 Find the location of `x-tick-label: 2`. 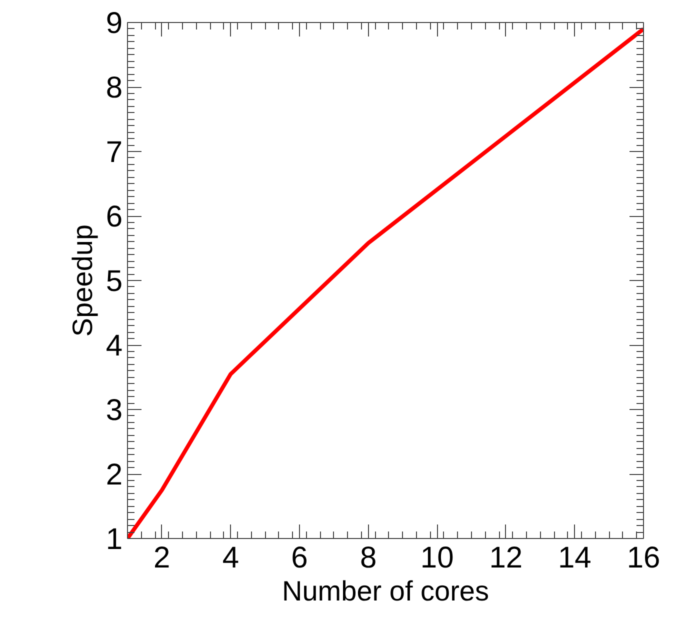

x-tick-label: 2 is located at coordinates (162, 558).